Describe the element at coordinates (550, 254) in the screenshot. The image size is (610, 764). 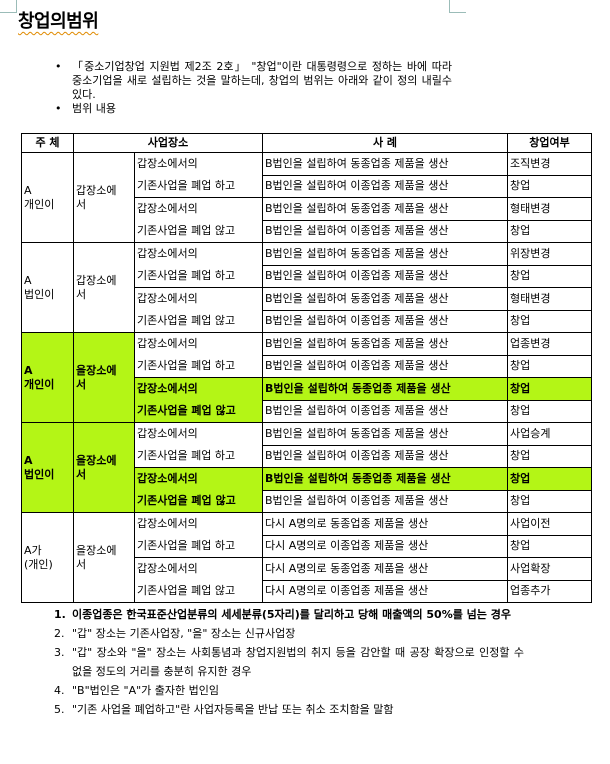
I see `result-cell: 위장변경` at that location.